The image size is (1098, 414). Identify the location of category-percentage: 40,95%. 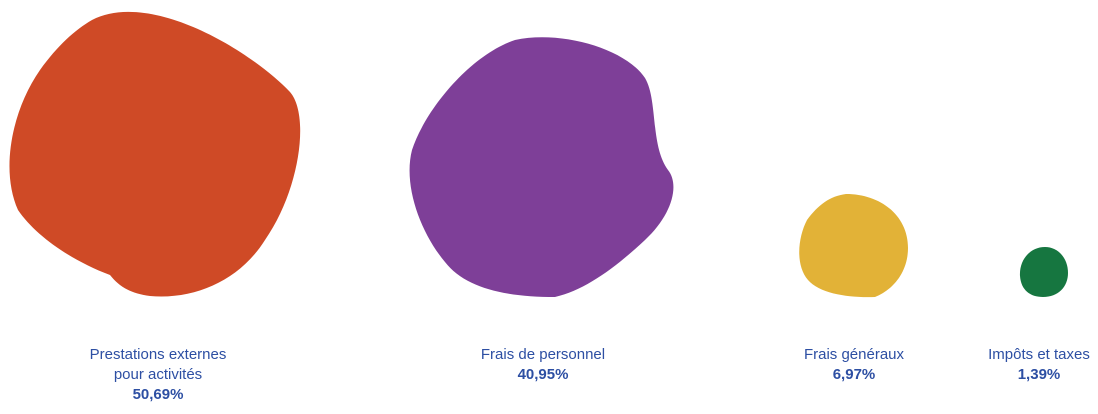
(543, 374).